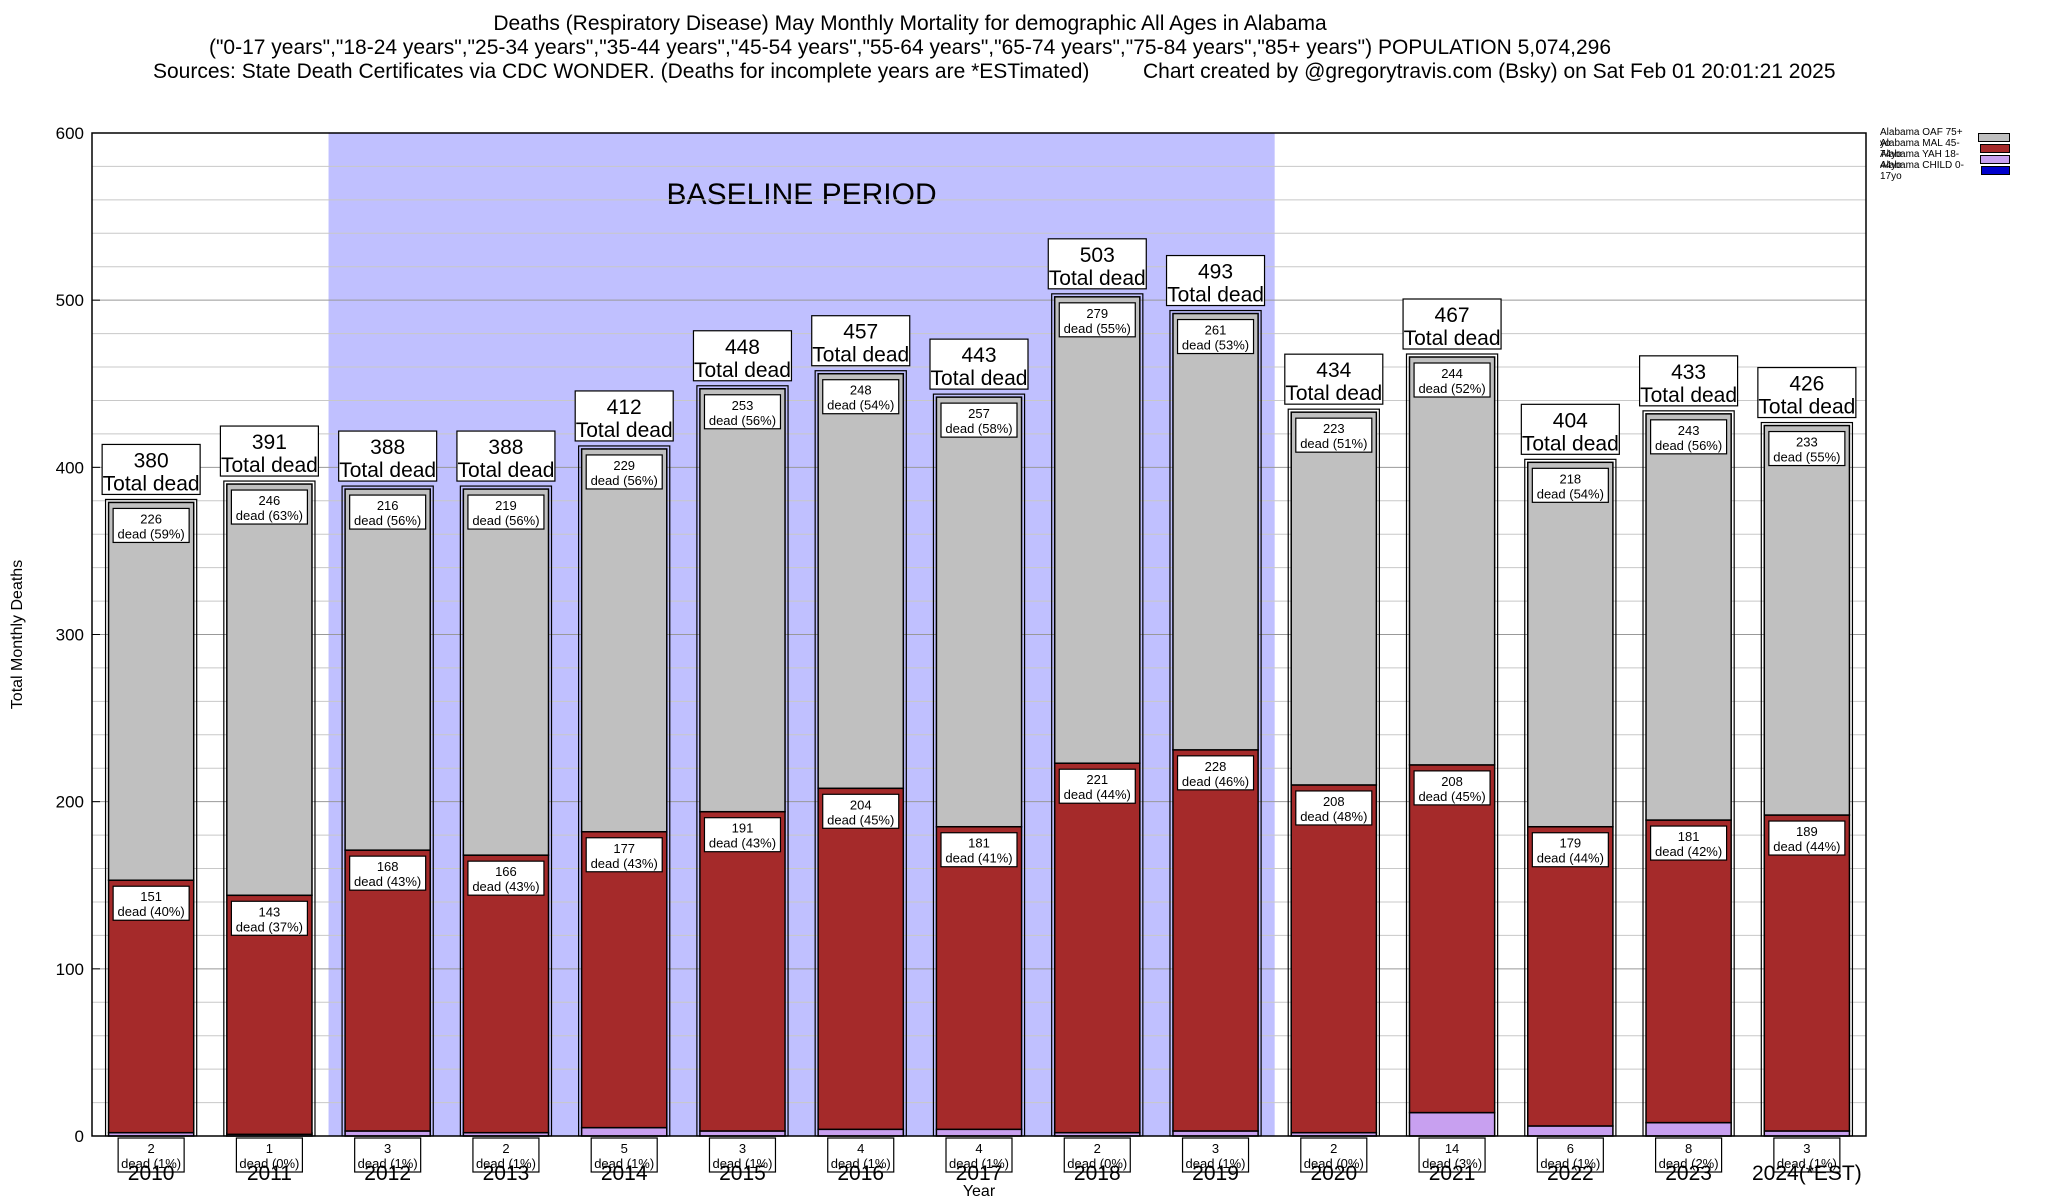  I want to click on x-tick-label: 2012, so click(387, 1173).